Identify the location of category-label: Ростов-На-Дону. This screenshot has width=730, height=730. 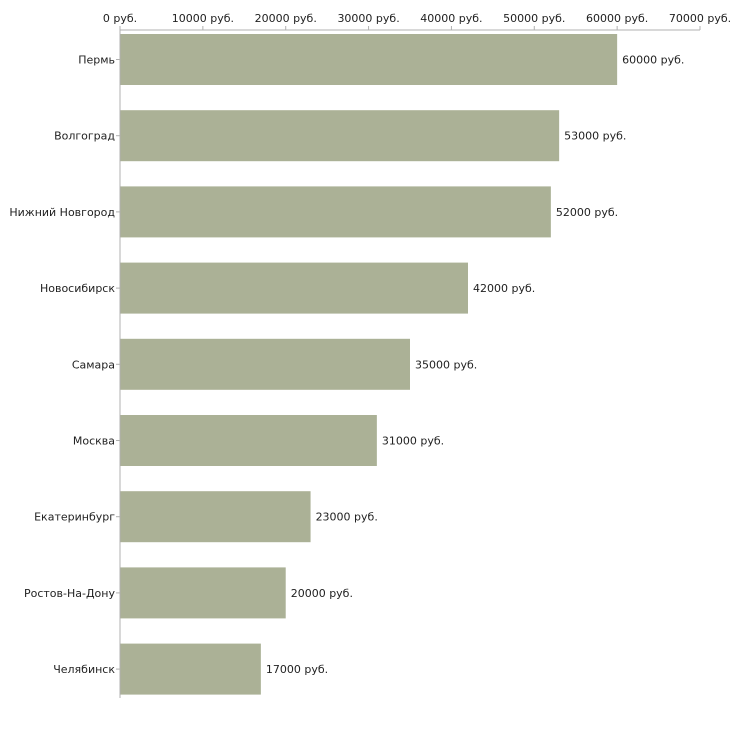
(69, 593).